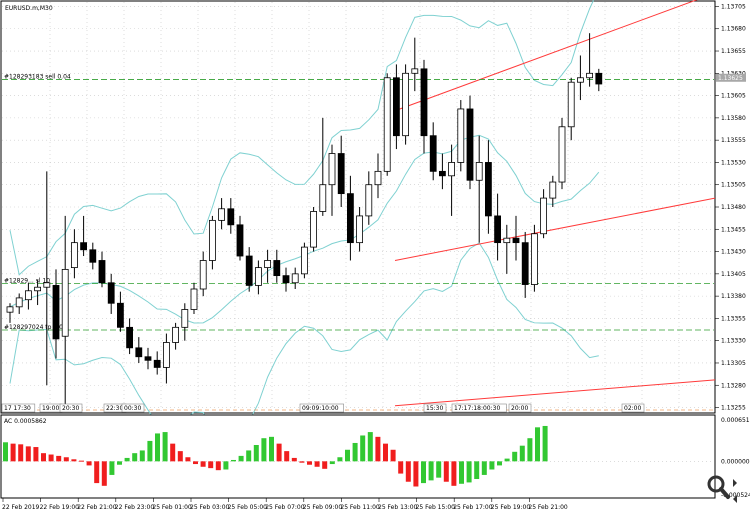  What do you see at coordinates (733, 385) in the screenshot?
I see `price-tick-label: 1.13280` at bounding box center [733, 385].